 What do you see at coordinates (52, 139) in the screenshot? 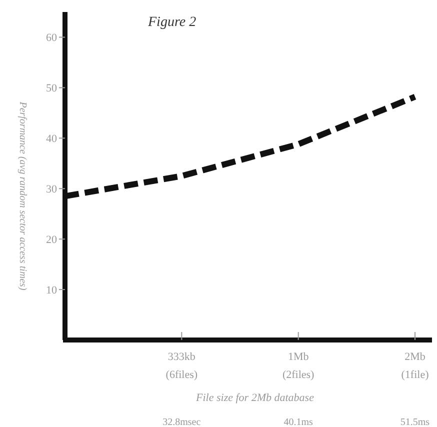
I see `y-tick-label: 40` at bounding box center [52, 139].